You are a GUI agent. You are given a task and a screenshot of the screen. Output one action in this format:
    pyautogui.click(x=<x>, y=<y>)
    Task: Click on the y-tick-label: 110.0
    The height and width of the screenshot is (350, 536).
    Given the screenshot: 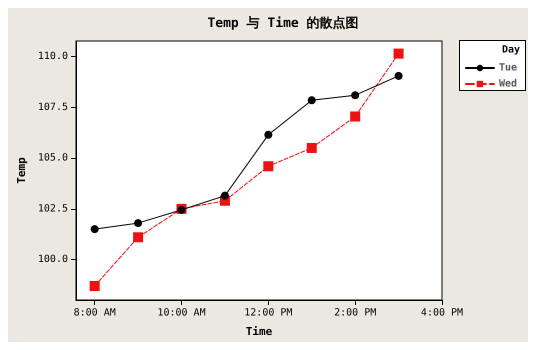 What is the action you would take?
    pyautogui.click(x=53, y=56)
    